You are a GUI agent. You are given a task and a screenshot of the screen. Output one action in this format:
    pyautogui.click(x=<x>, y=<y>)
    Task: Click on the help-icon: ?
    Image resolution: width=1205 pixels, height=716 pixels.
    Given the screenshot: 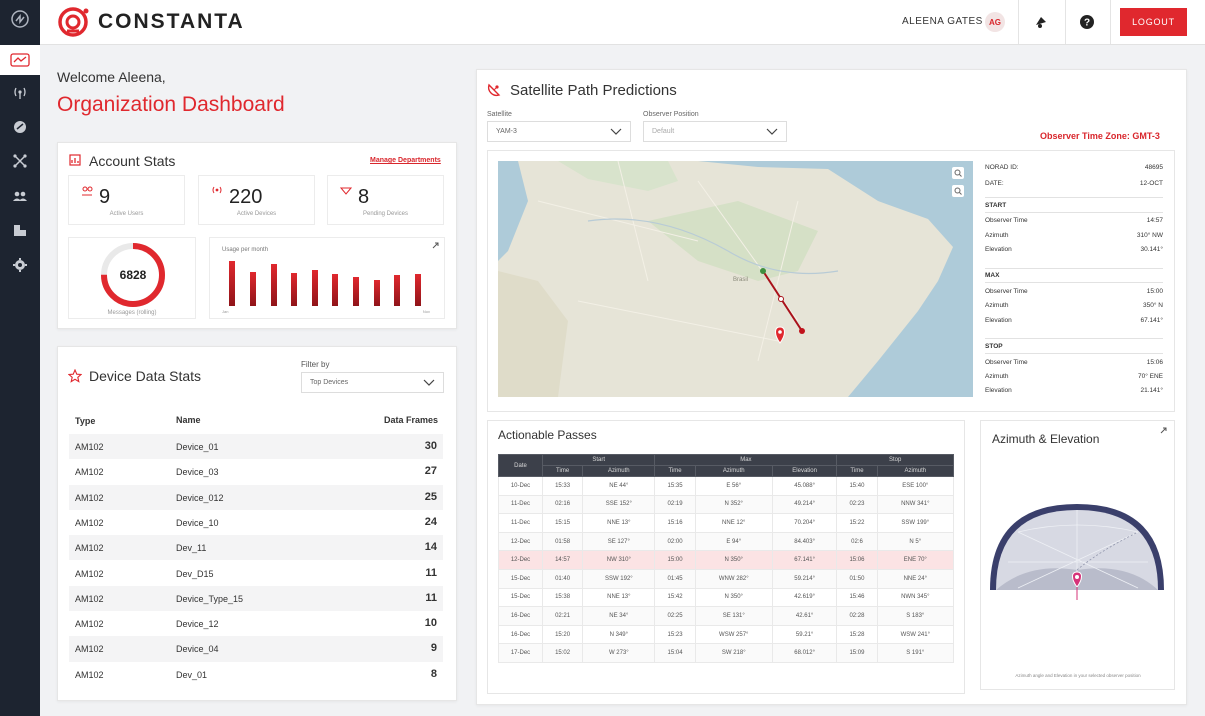 What is the action you would take?
    pyautogui.click(x=1087, y=22)
    